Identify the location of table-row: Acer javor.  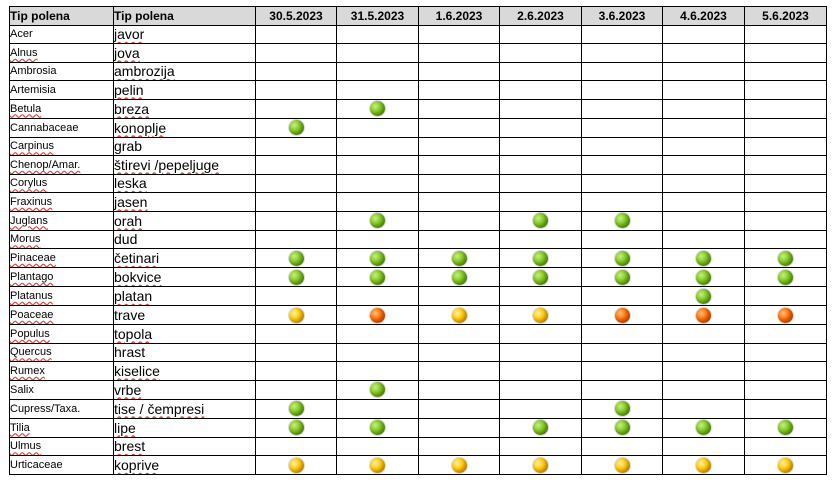
(418, 34).